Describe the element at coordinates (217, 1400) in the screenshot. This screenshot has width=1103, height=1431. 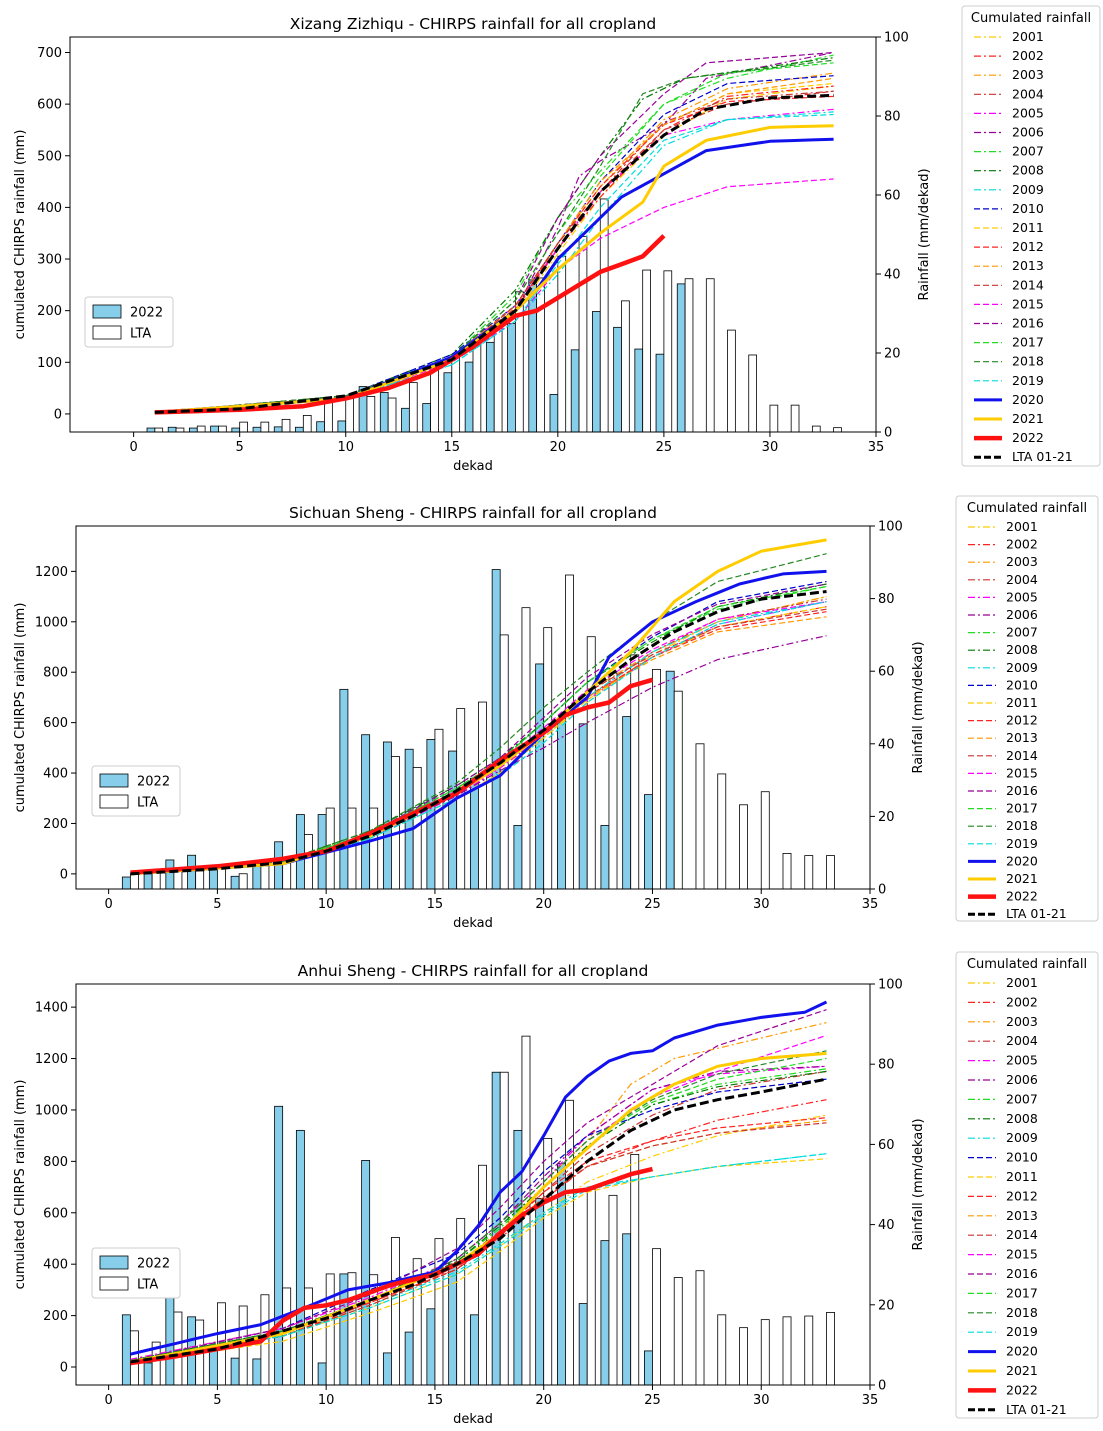
I see `x-tick-label: 5` at that location.